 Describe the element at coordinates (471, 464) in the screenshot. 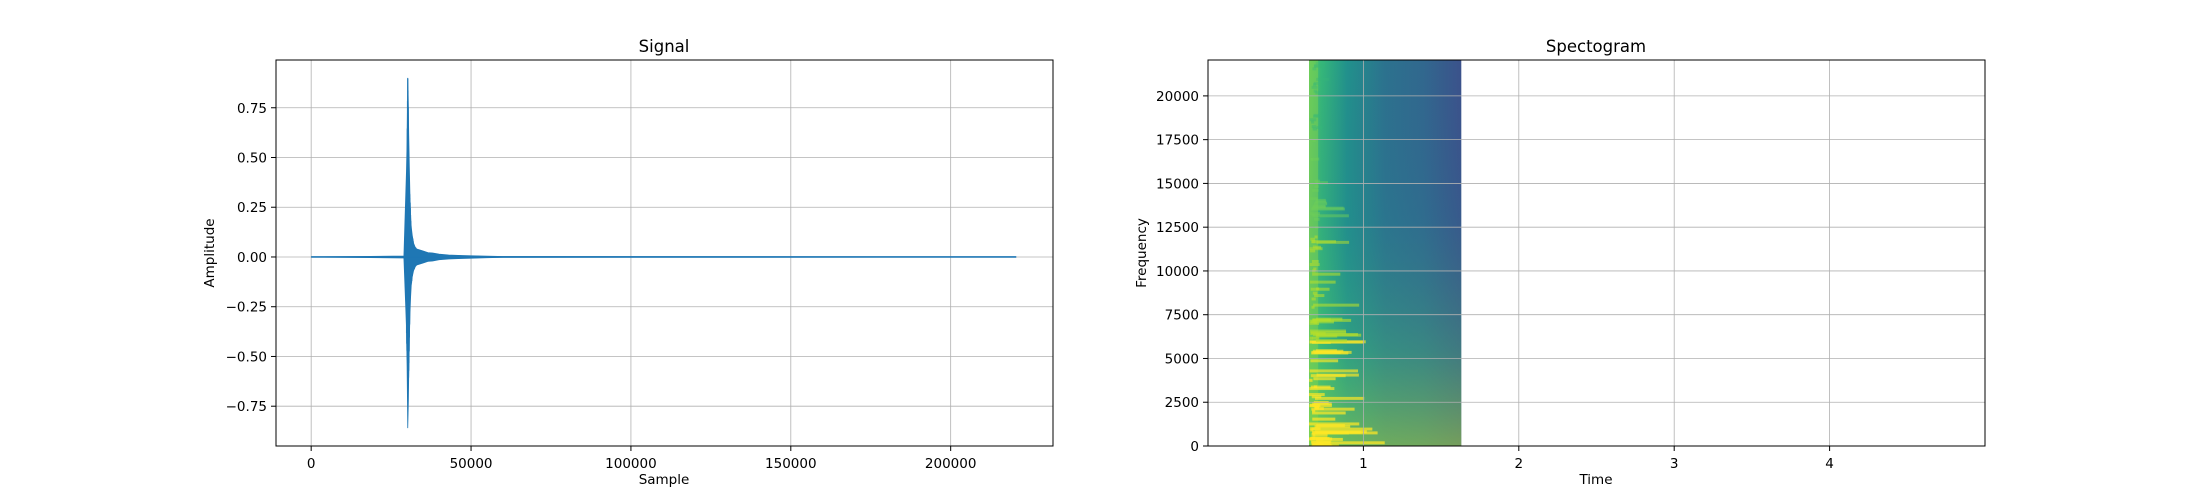

I see `x-tick-label: 50000` at that location.